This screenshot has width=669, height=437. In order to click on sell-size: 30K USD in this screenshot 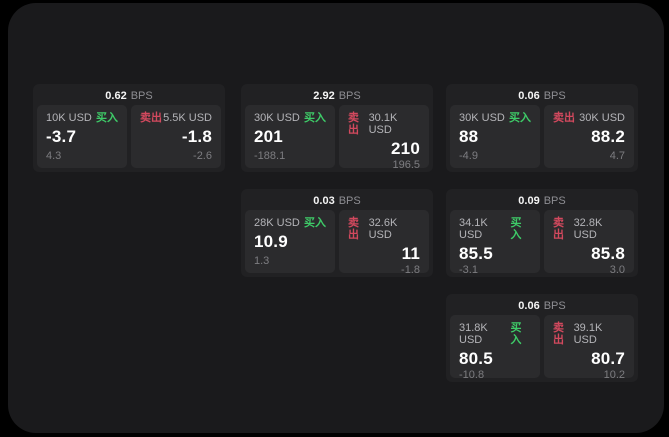, I will do `click(602, 118)`.